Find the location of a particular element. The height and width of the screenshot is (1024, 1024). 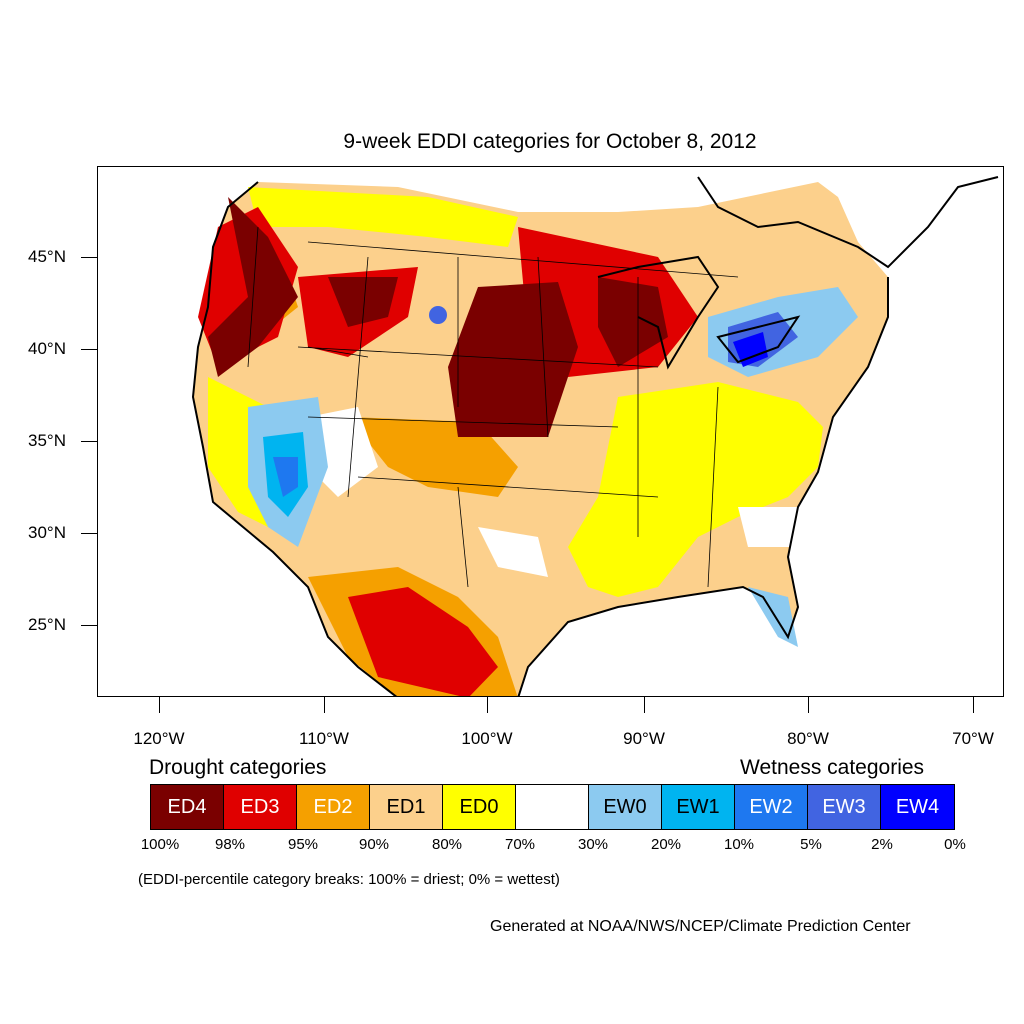

legend-label-ed2: ED2 is located at coordinates (333, 806).